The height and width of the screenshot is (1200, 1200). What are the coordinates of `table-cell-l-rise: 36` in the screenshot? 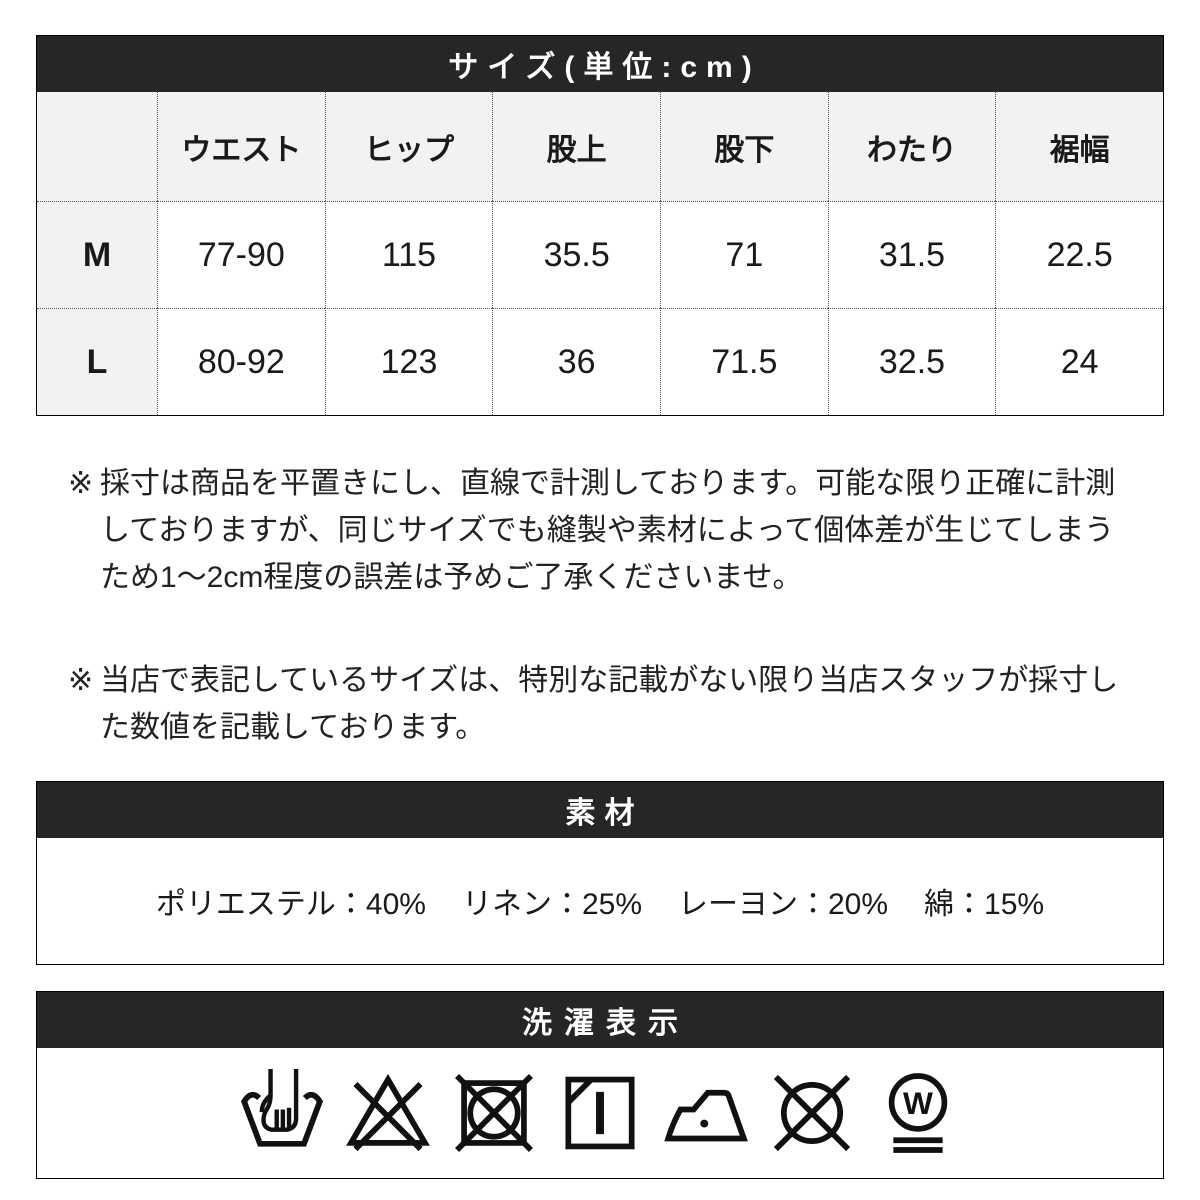 It's located at (576, 361).